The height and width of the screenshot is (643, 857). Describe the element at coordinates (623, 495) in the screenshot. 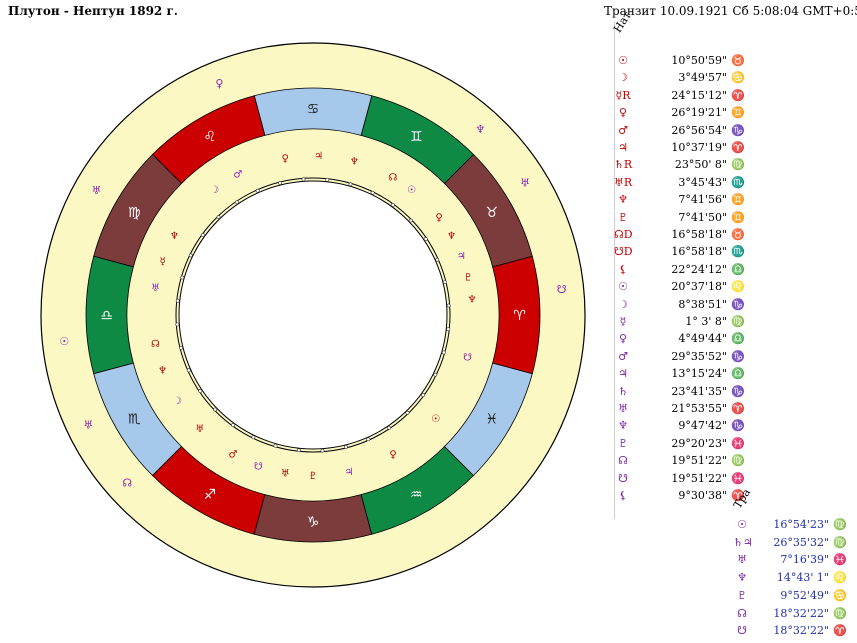

I see `planet-glyph: ⚸` at that location.